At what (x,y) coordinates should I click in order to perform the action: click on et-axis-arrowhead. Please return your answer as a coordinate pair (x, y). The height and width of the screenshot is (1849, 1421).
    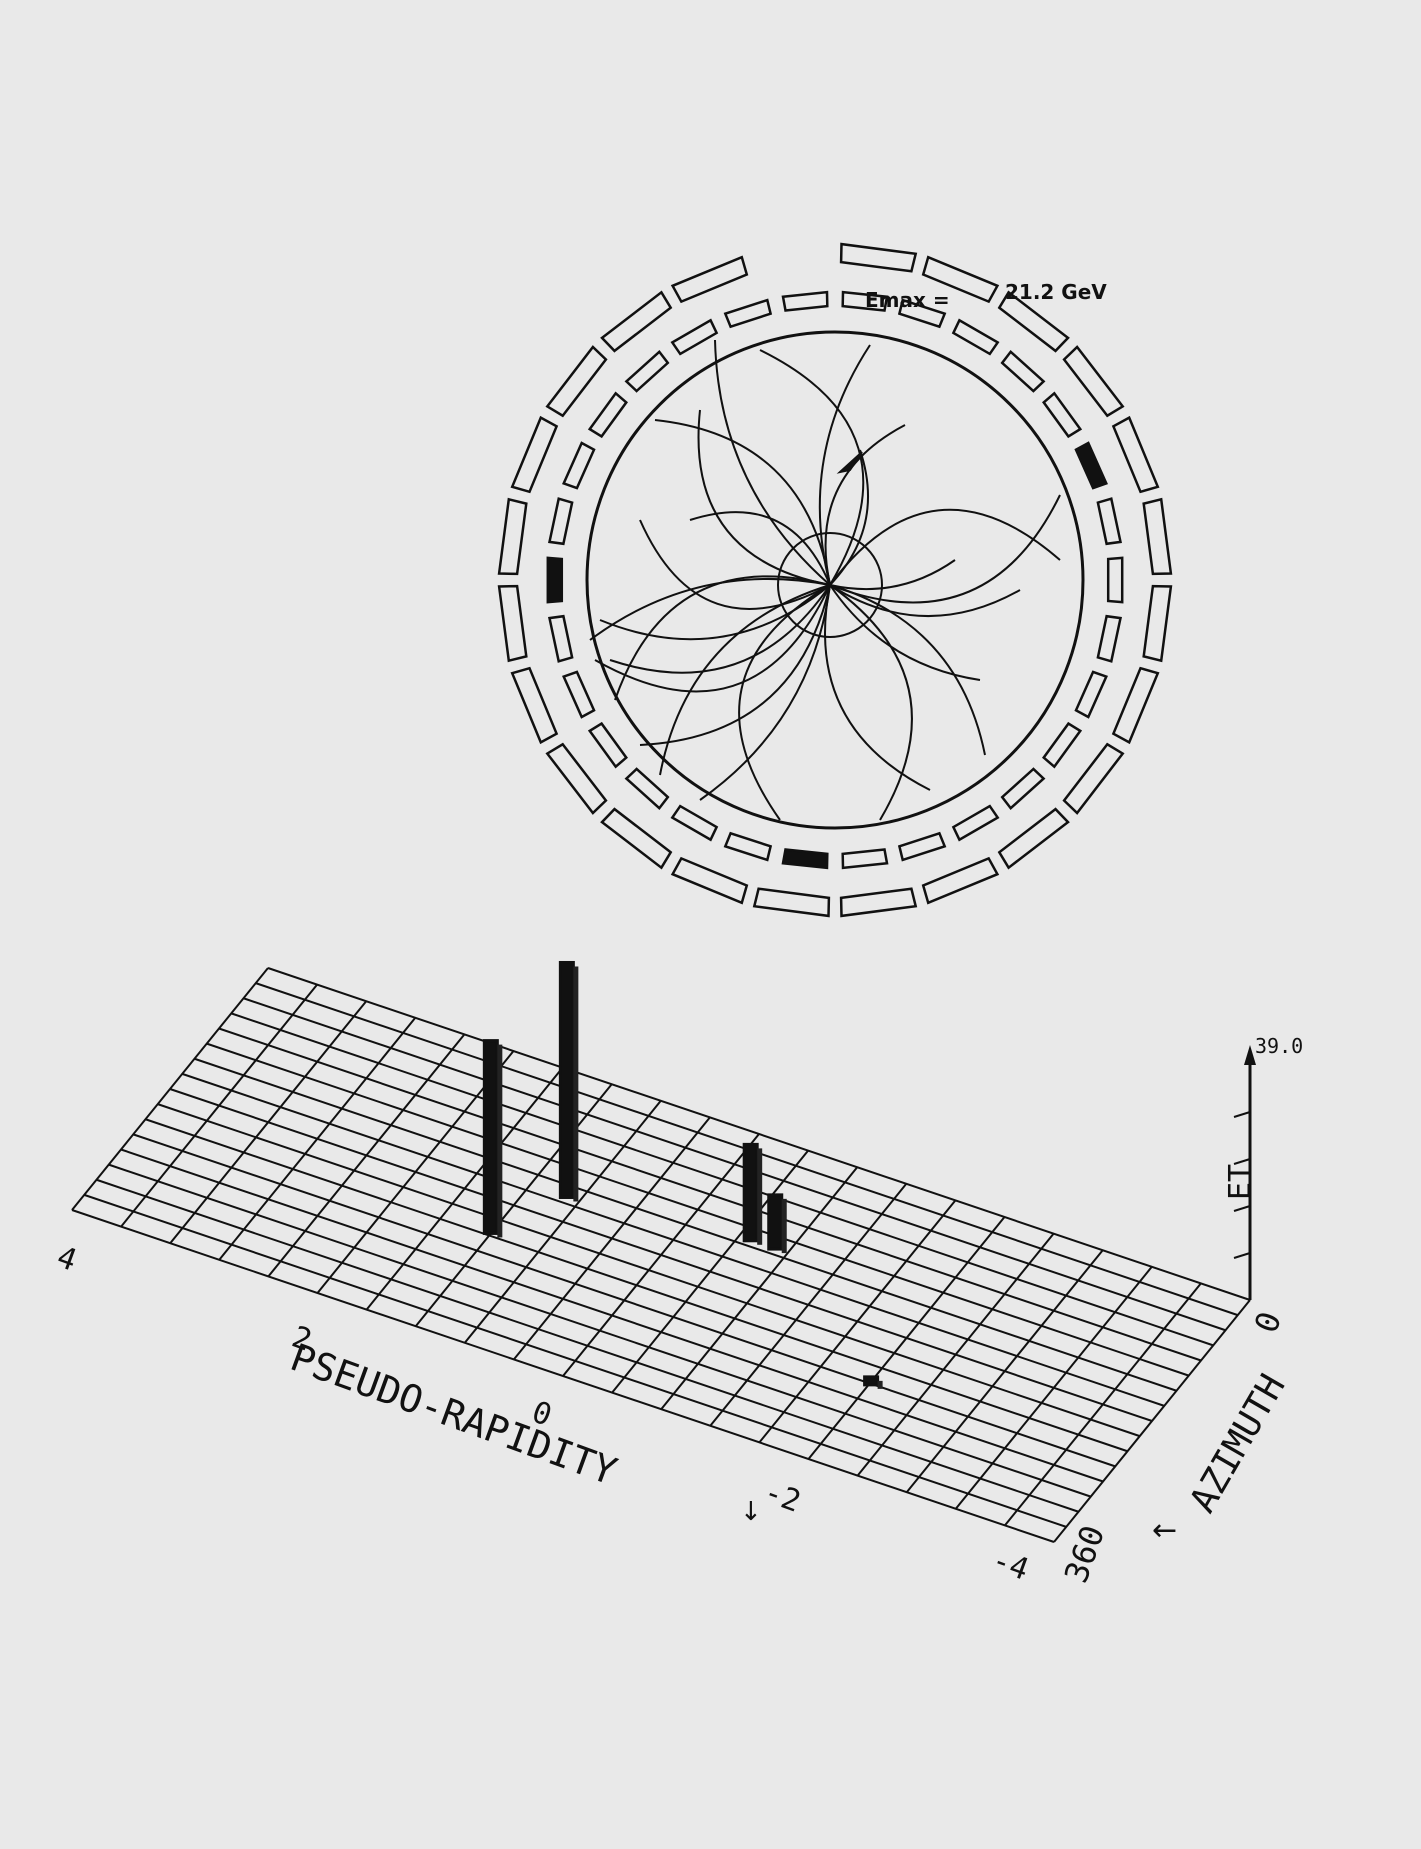
    Looking at the image, I should click on (1250, 1055).